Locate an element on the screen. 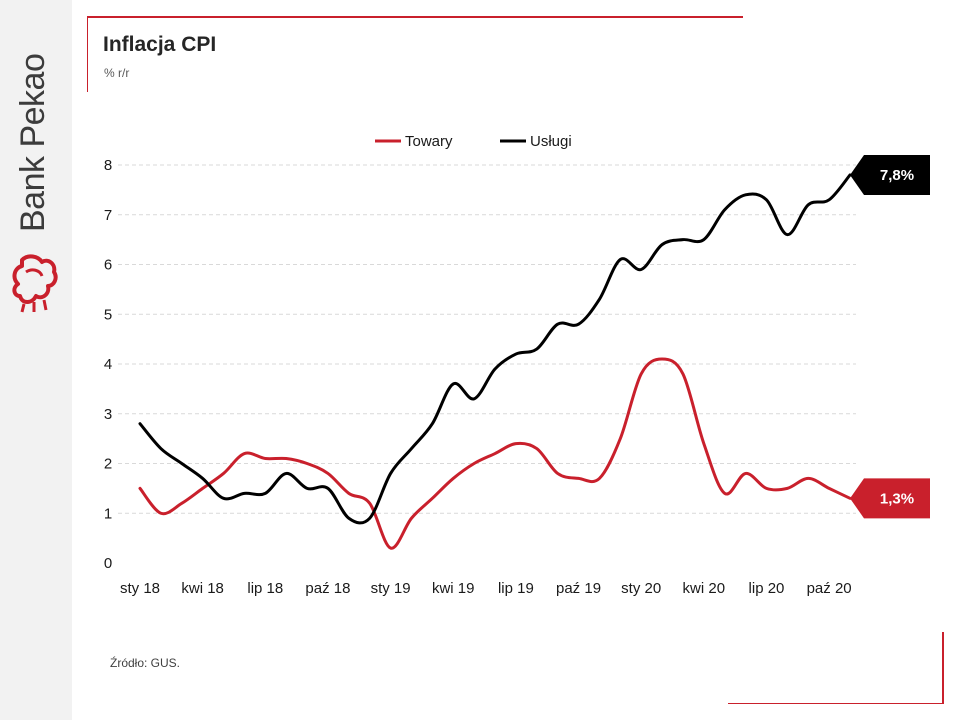 This screenshot has height=720, width=960. x-tick-label: kwi 20 is located at coordinates (704, 588).